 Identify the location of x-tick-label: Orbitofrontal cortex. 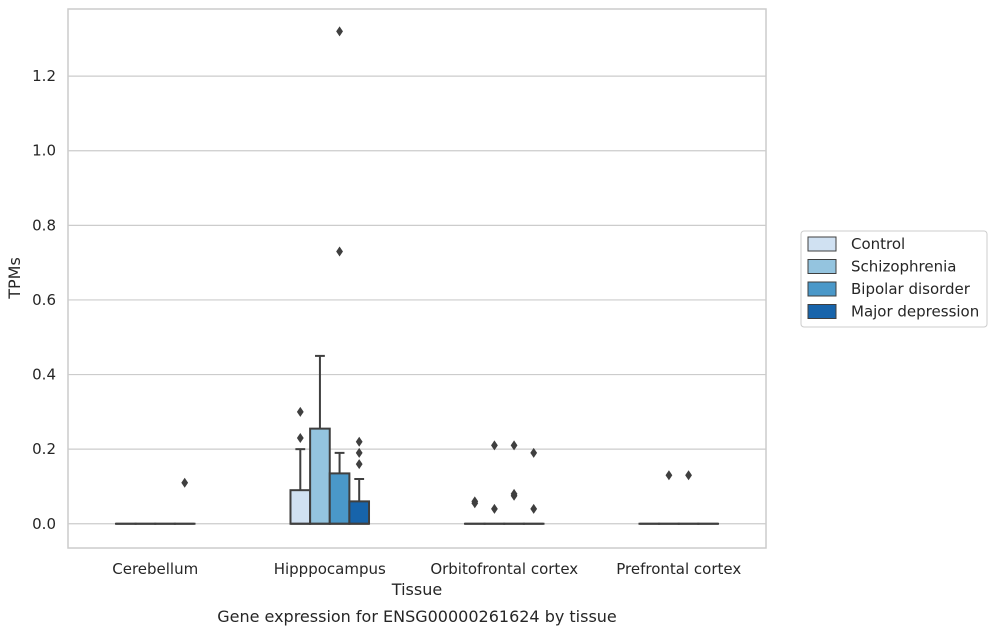
(504, 569).